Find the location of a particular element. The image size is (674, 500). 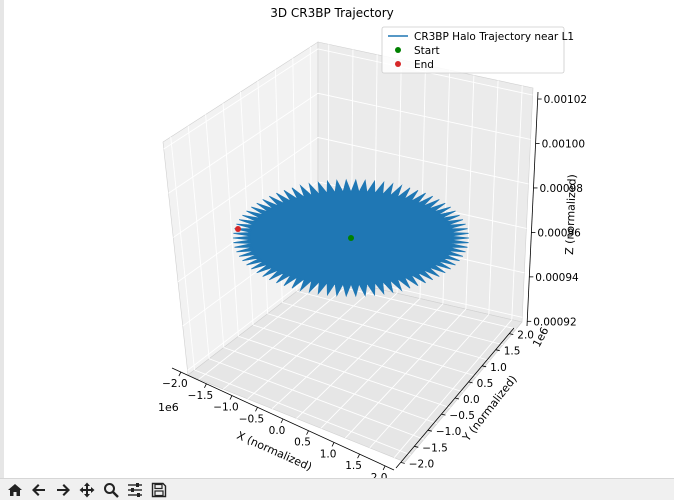

y-tick-label: 2.0 is located at coordinates (525, 336).